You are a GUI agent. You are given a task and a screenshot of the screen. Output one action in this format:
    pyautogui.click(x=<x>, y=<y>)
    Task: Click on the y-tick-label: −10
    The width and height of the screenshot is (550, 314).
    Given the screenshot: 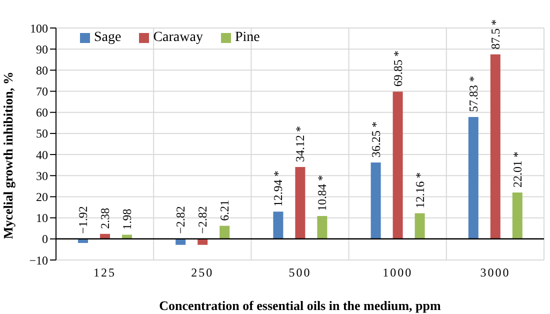 What is the action you would take?
    pyautogui.click(x=38, y=260)
    